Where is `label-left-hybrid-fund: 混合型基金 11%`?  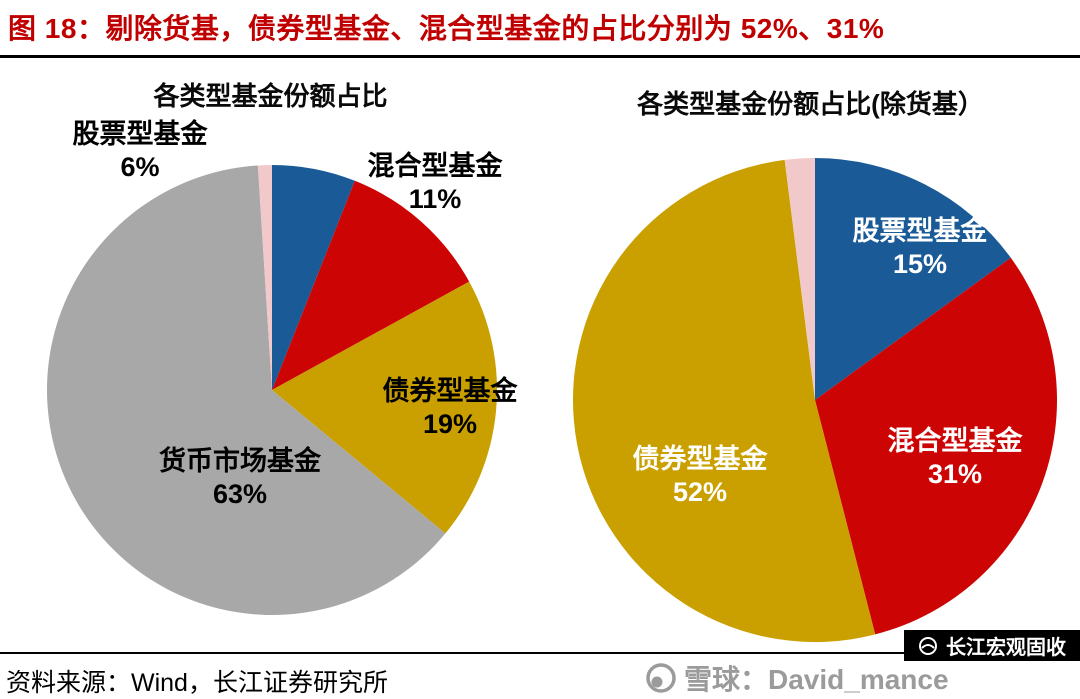
label-left-hybrid-fund: 混合型基金 11% is located at coordinates (435, 183).